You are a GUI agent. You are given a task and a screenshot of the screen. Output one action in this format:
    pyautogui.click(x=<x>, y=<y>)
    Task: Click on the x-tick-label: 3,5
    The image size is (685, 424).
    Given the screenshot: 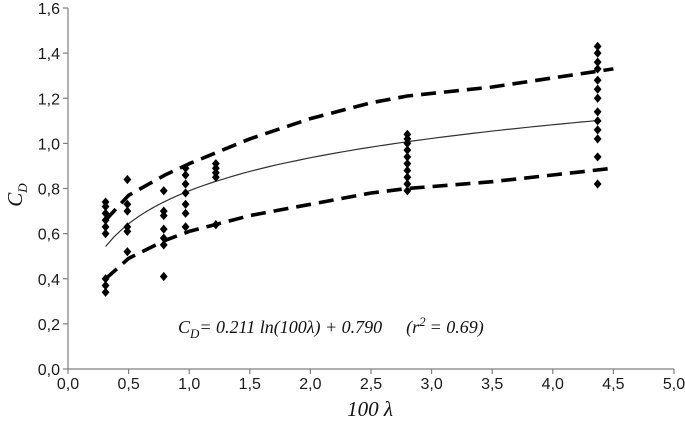 What is the action you would take?
    pyautogui.click(x=492, y=384)
    